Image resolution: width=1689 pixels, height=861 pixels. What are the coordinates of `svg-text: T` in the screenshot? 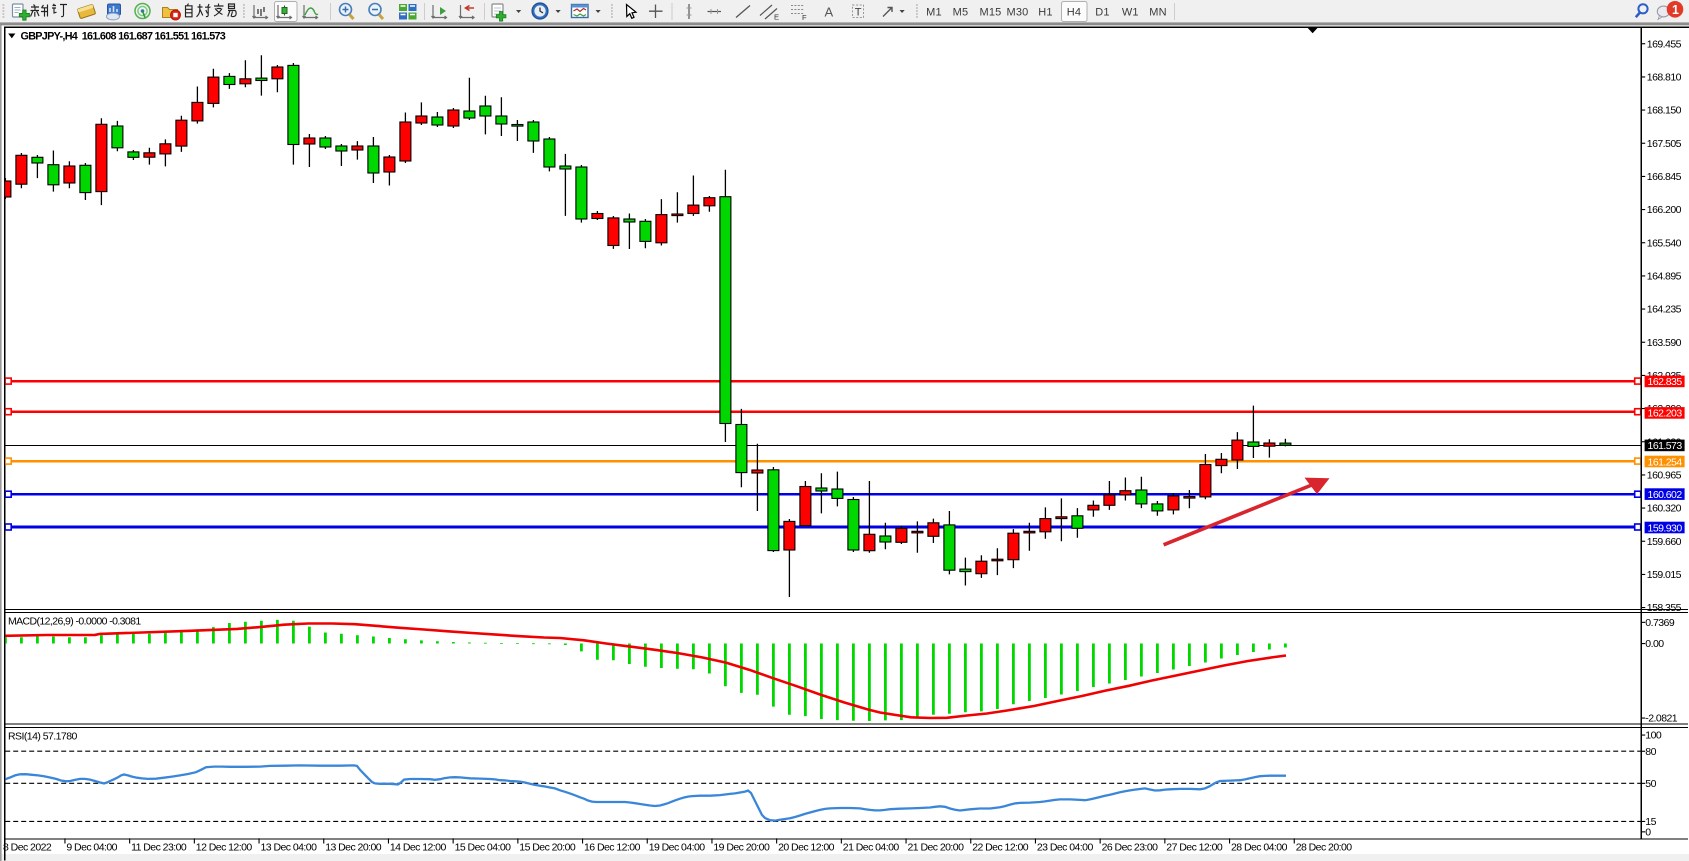 It's located at (858, 13).